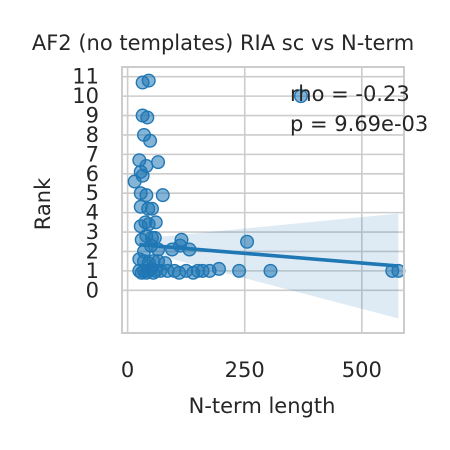 The width and height of the screenshot is (450, 450). I want to click on rho-annotation: rho = -0.23, so click(350, 94).